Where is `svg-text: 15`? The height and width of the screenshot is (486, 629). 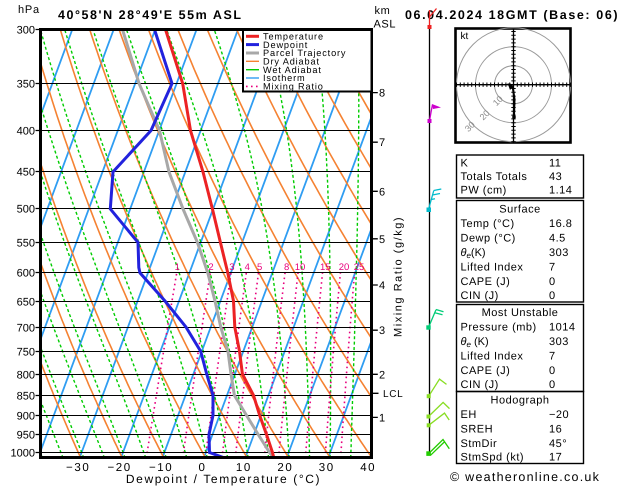 svg-text: 15 is located at coordinates (325, 267).